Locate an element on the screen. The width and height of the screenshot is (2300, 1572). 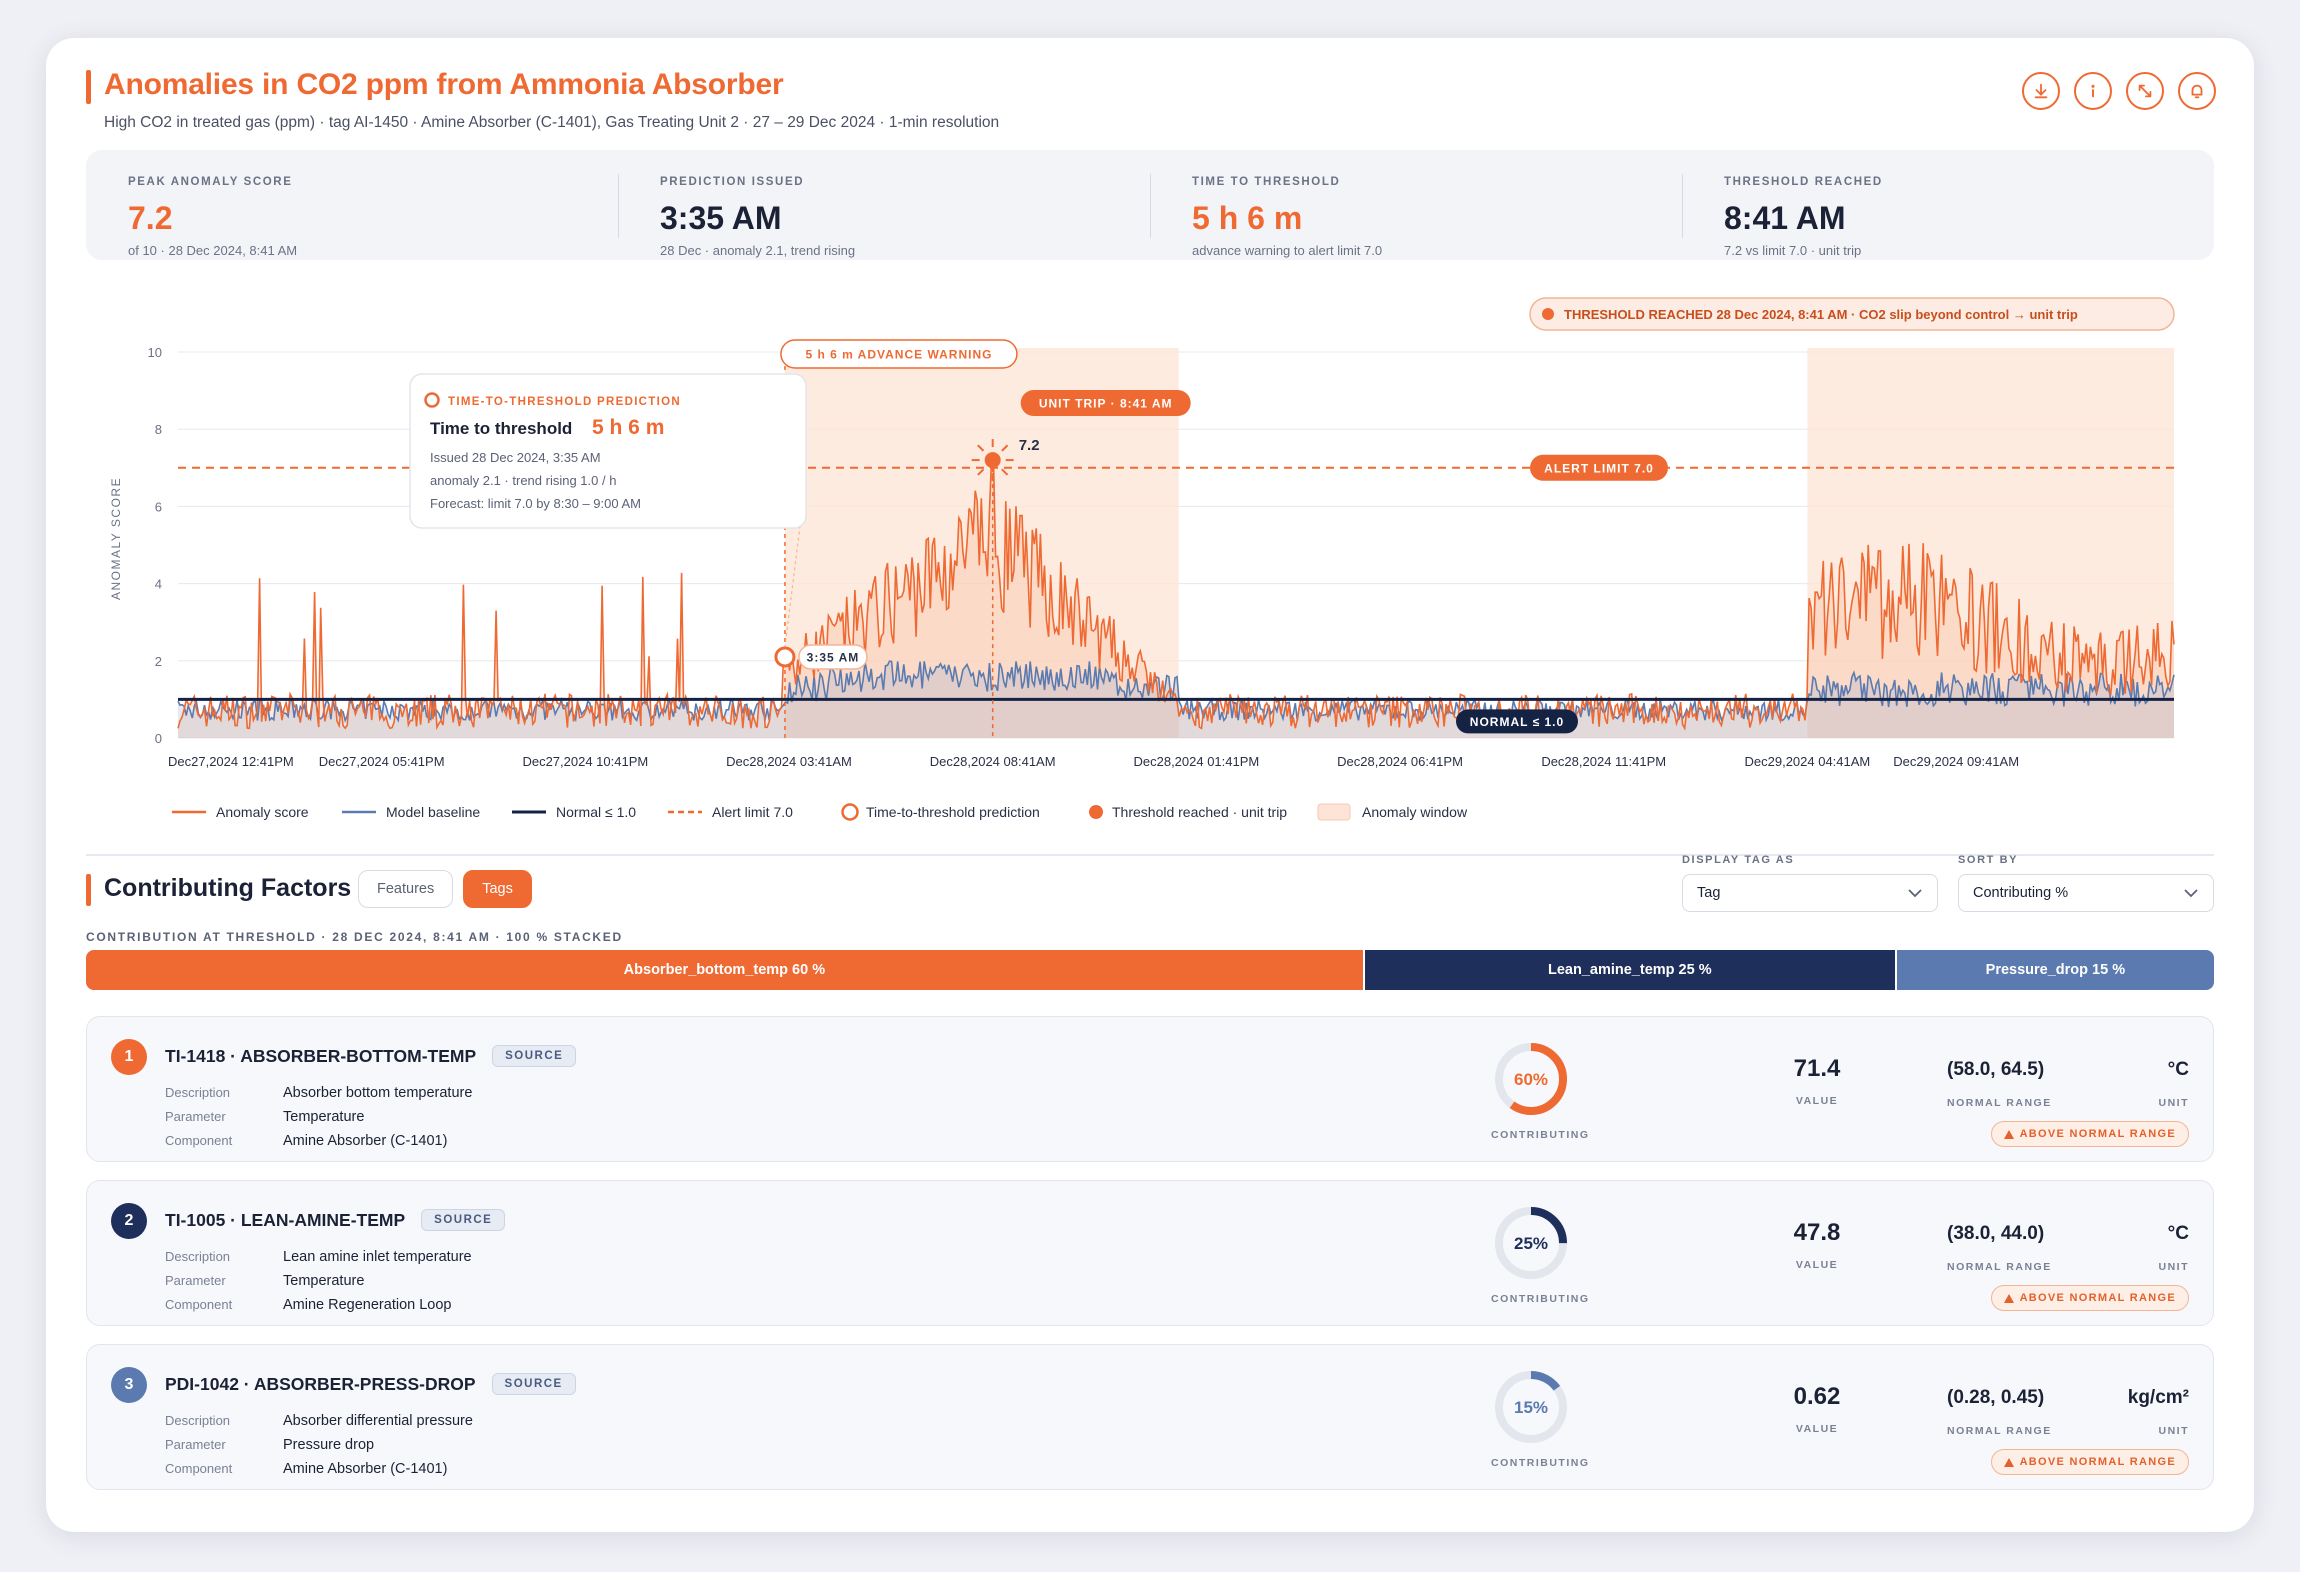
kpi-sub: advance warning to alert limit 7.0 is located at coordinates (1287, 250).